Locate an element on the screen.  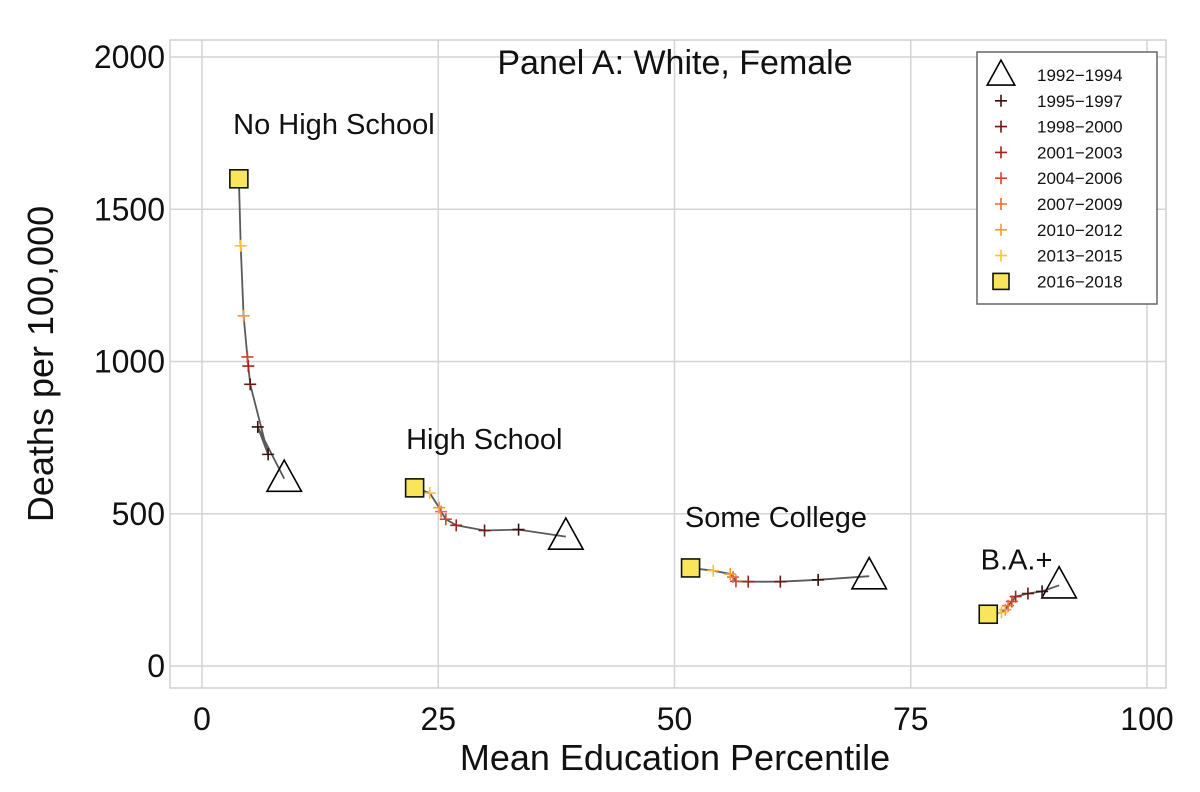
legend-label: 2001−2003 is located at coordinates (1080, 152).